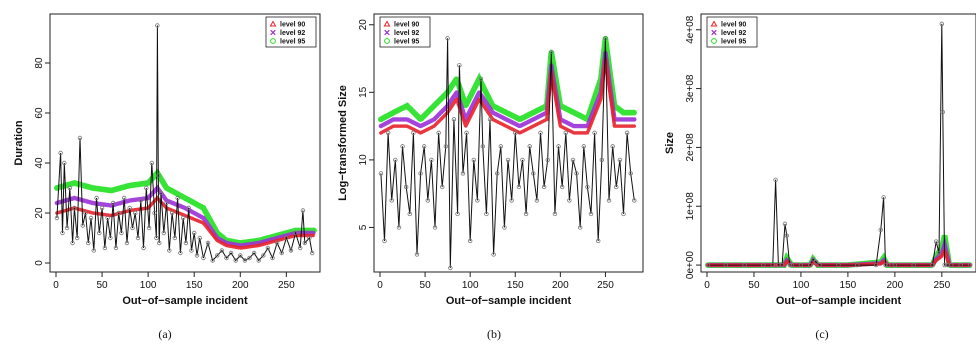 This screenshot has height=345, width=976. Describe the element at coordinates (895, 285) in the screenshot. I see `x-tick-label: 200` at that location.